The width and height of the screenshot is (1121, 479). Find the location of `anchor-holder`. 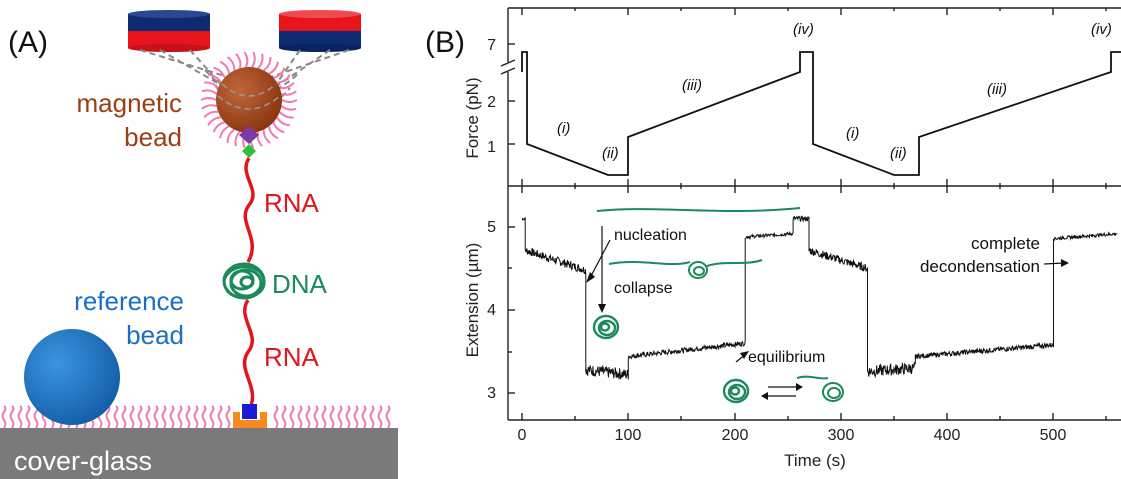

anchor-holder is located at coordinates (250, 420).